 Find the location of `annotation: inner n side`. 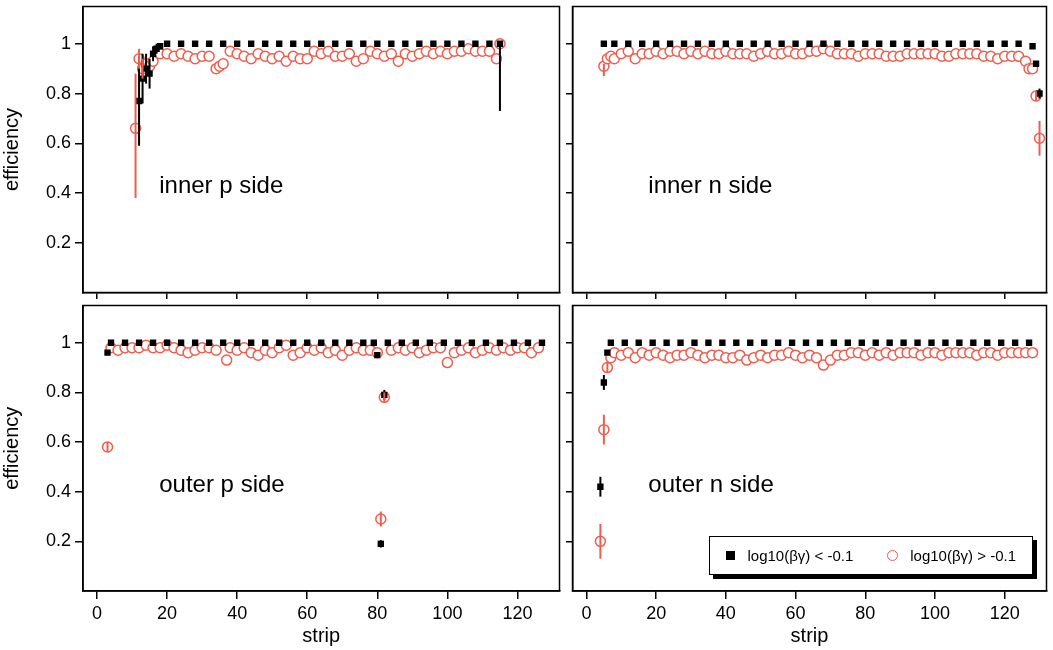

annotation: inner n side is located at coordinates (710, 185).